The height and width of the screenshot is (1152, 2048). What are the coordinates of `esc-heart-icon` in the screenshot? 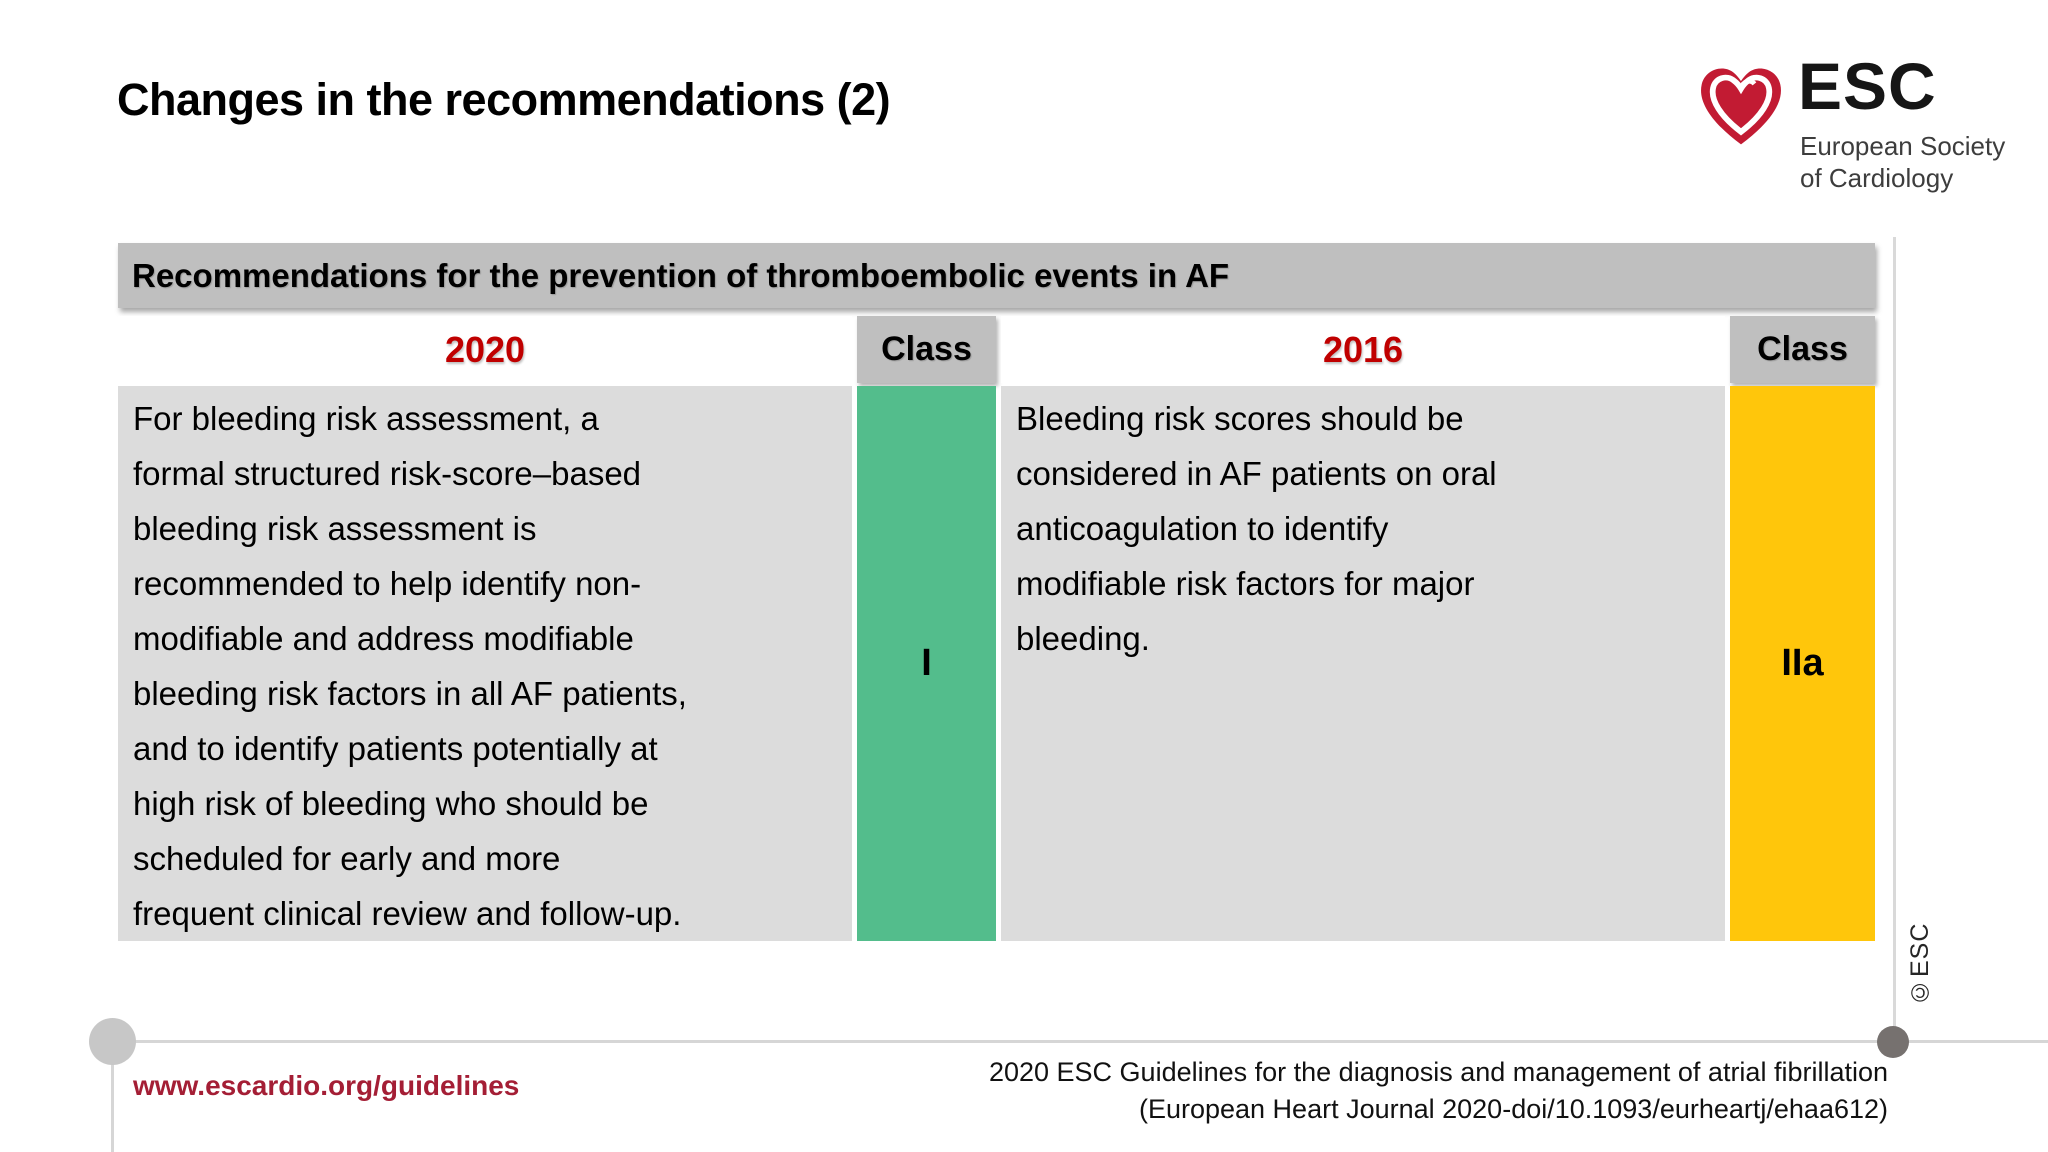 It's located at (1741, 106).